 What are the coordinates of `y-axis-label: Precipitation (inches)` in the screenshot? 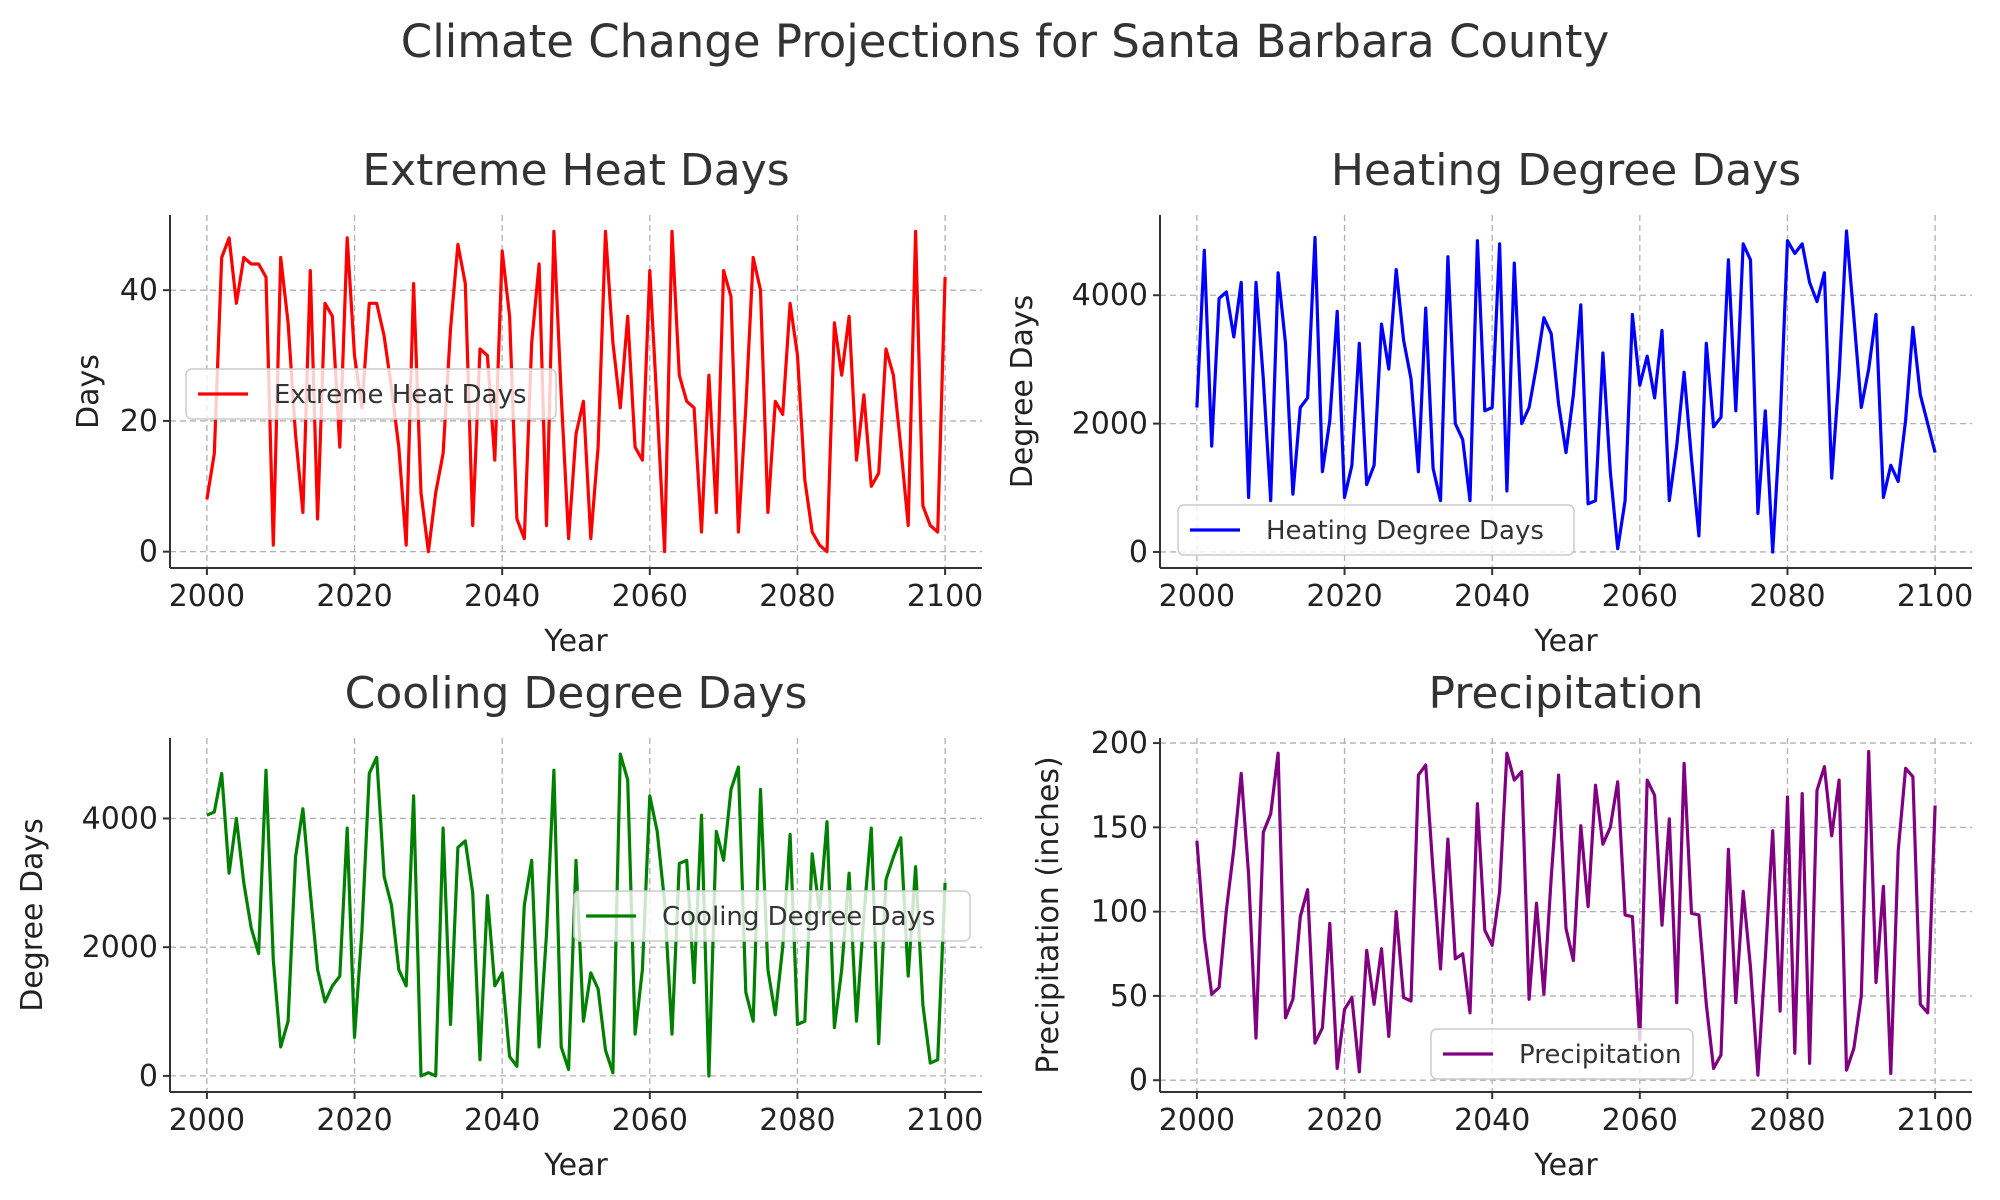 It's located at (1048, 914).